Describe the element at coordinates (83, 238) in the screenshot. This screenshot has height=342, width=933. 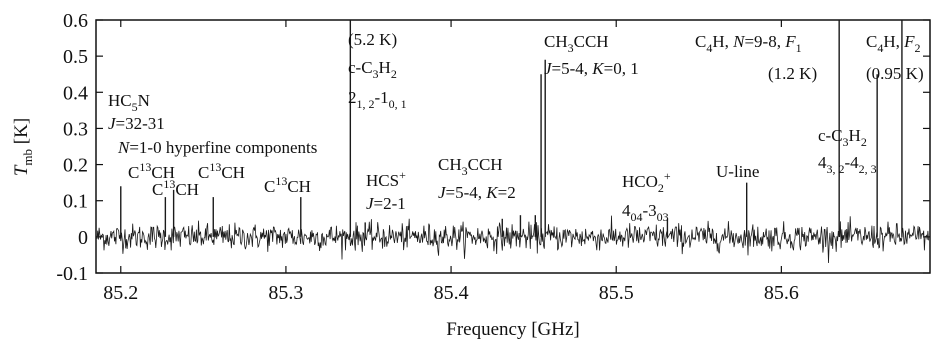
I see `y-tick-label: 0` at that location.